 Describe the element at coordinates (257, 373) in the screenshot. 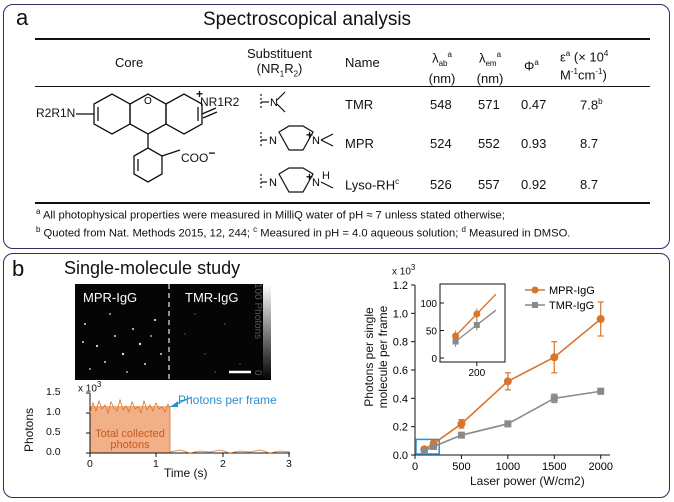

I see `colorbar-zero: 0` at that location.